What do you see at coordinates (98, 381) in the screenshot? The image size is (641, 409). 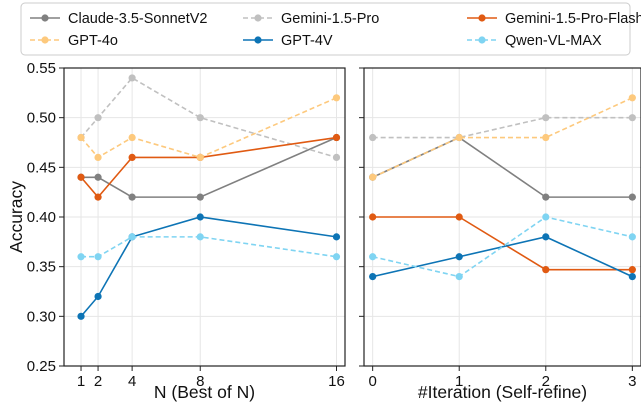 I see `x-tick-label: 2` at bounding box center [98, 381].